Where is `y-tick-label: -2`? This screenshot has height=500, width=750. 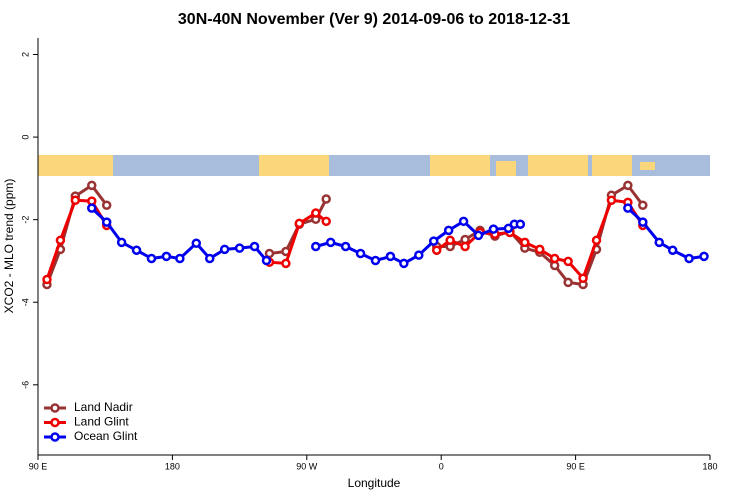
y-tick-label: -2 is located at coordinates (25, 220).